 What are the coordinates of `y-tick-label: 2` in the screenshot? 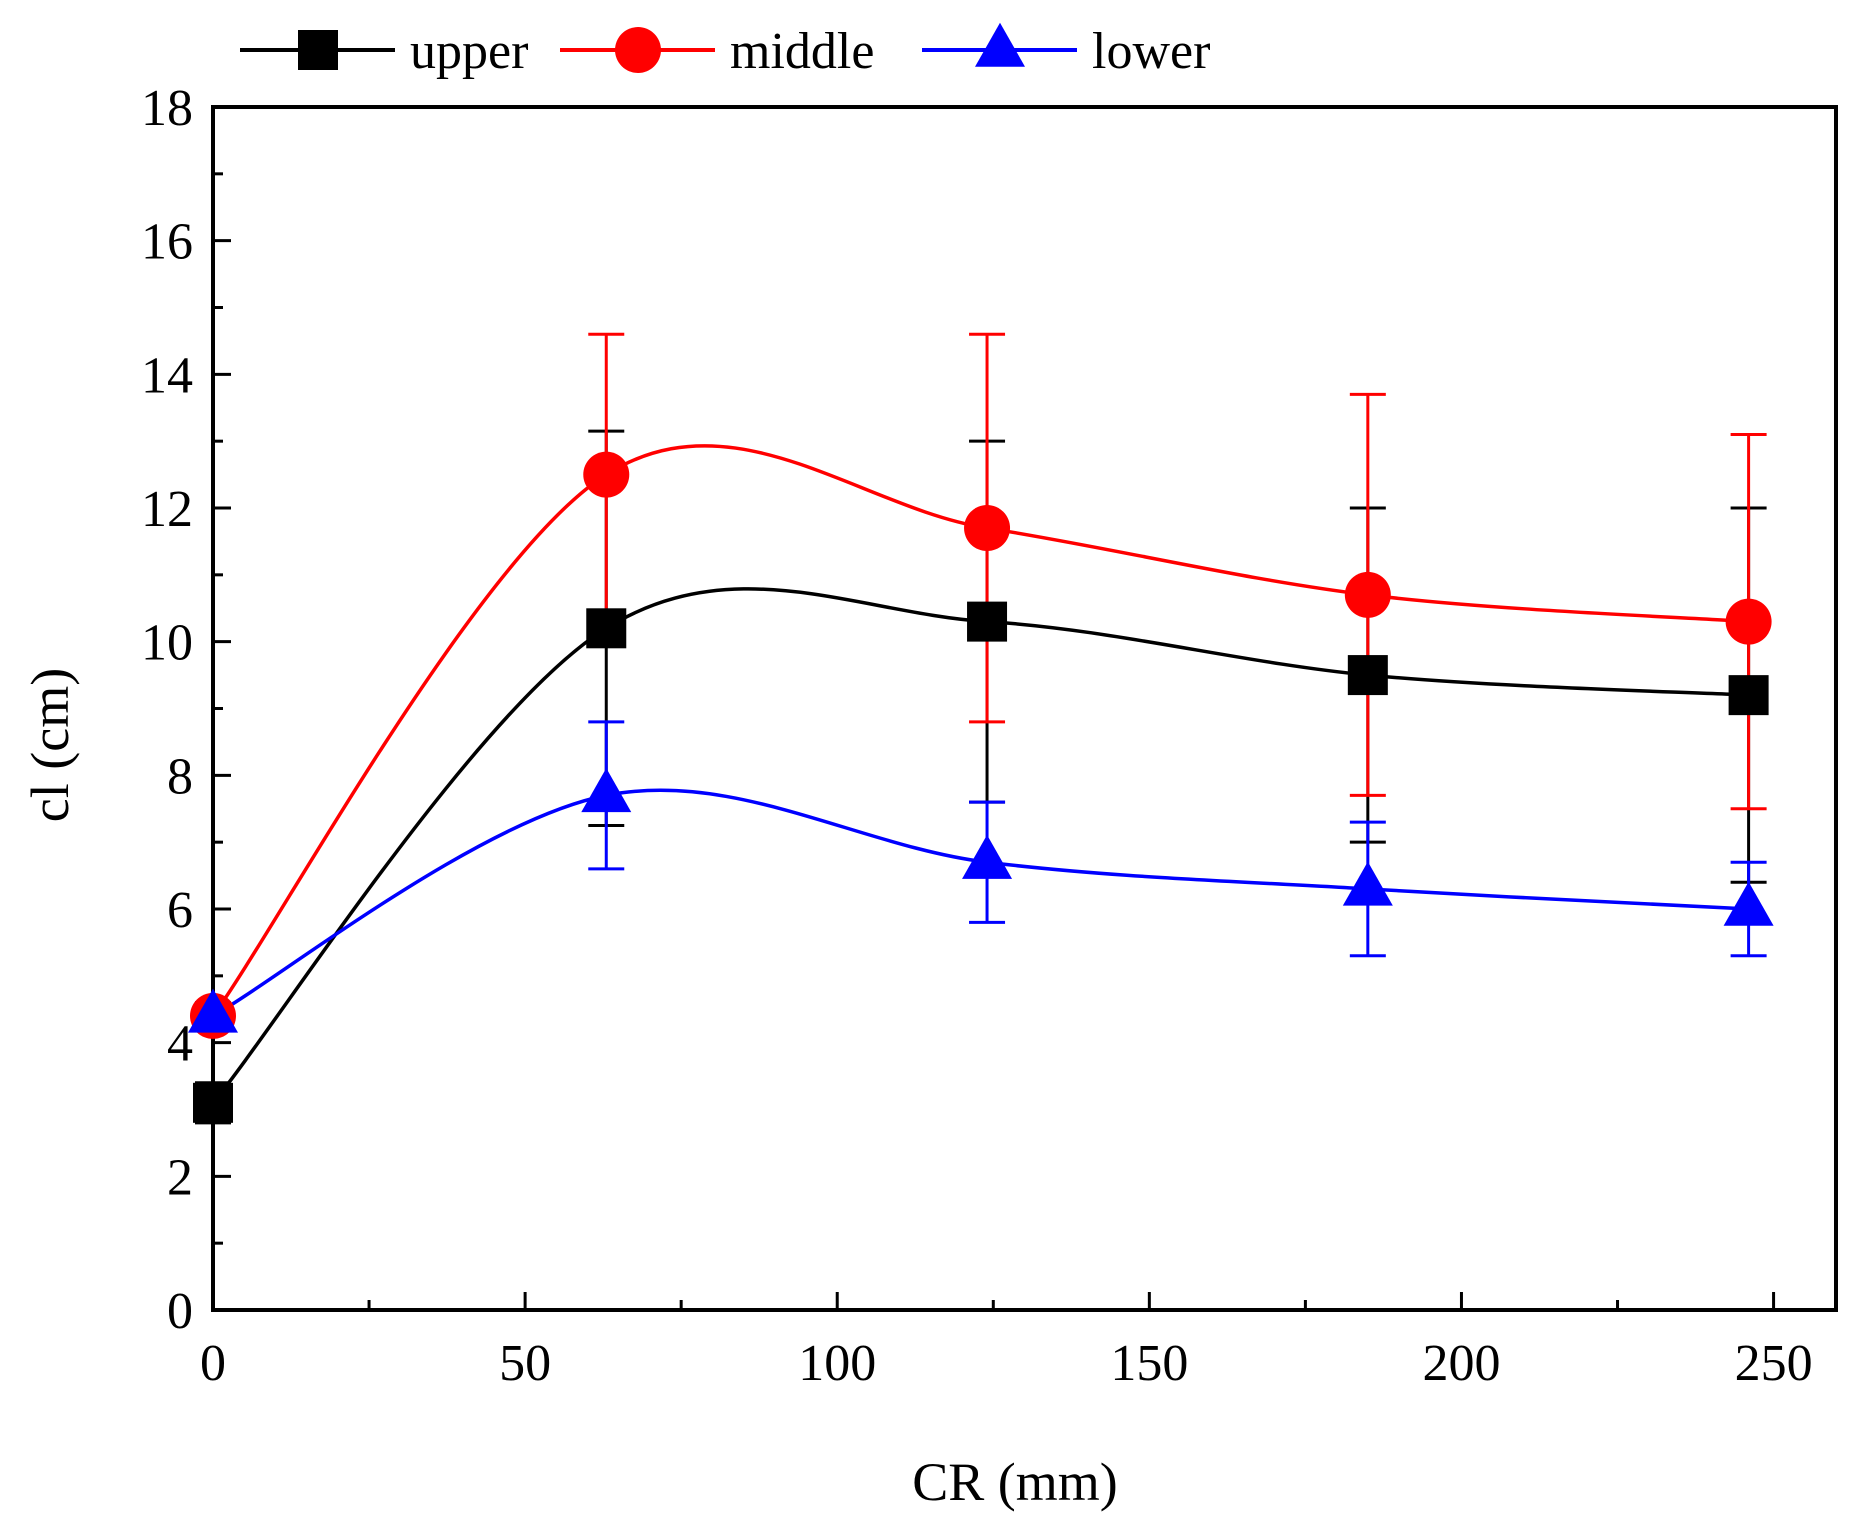 It's located at (180, 1177).